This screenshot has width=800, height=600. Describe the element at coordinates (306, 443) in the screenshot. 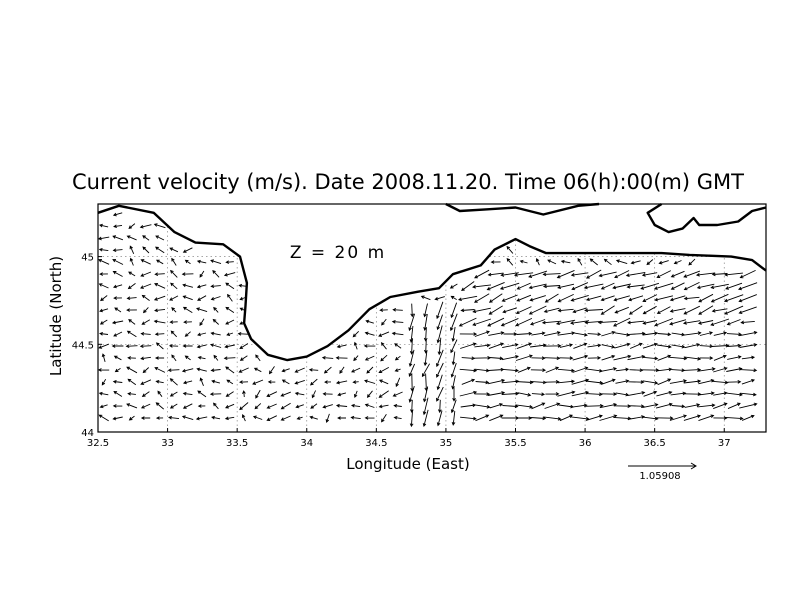

I see `x-tick-label: 34` at that location.